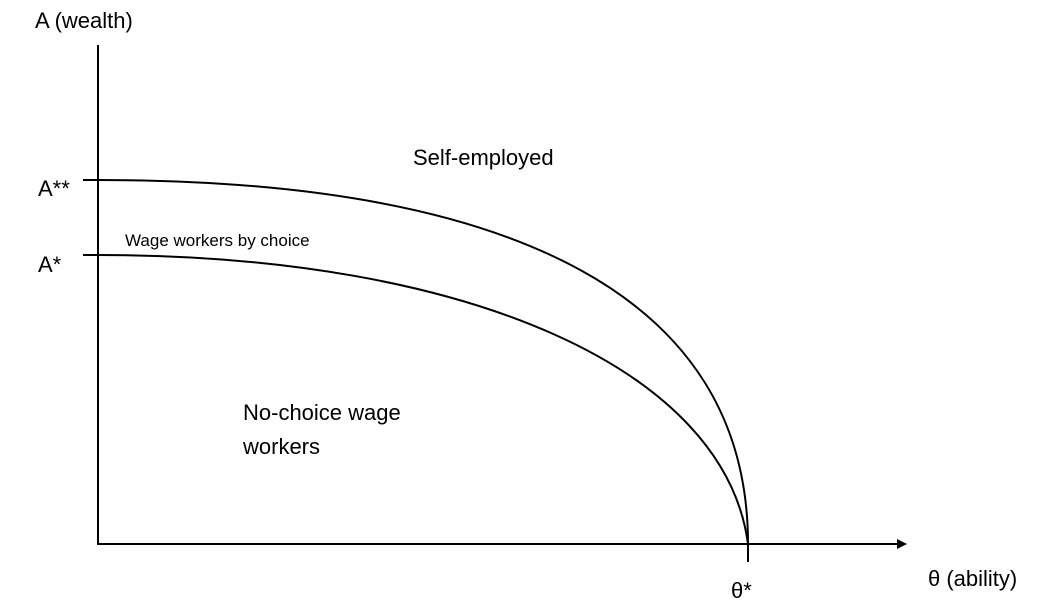 The image size is (1045, 608). What do you see at coordinates (50, 264) in the screenshot?
I see `tick-label: A*` at bounding box center [50, 264].